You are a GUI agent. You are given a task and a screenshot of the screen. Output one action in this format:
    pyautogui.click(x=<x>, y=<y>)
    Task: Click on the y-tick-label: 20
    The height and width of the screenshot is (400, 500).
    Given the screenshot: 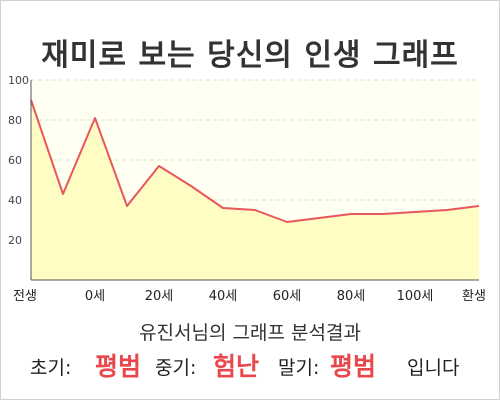 What is the action you would take?
    pyautogui.click(x=15, y=240)
    